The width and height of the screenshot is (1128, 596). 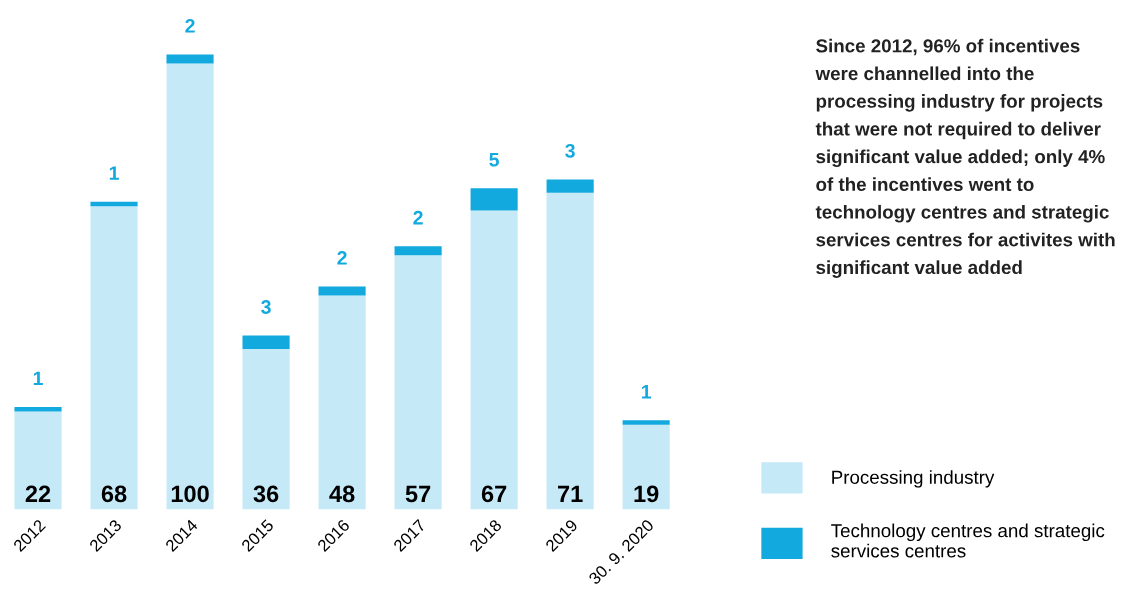 I want to click on data-label: 5, so click(x=494, y=160).